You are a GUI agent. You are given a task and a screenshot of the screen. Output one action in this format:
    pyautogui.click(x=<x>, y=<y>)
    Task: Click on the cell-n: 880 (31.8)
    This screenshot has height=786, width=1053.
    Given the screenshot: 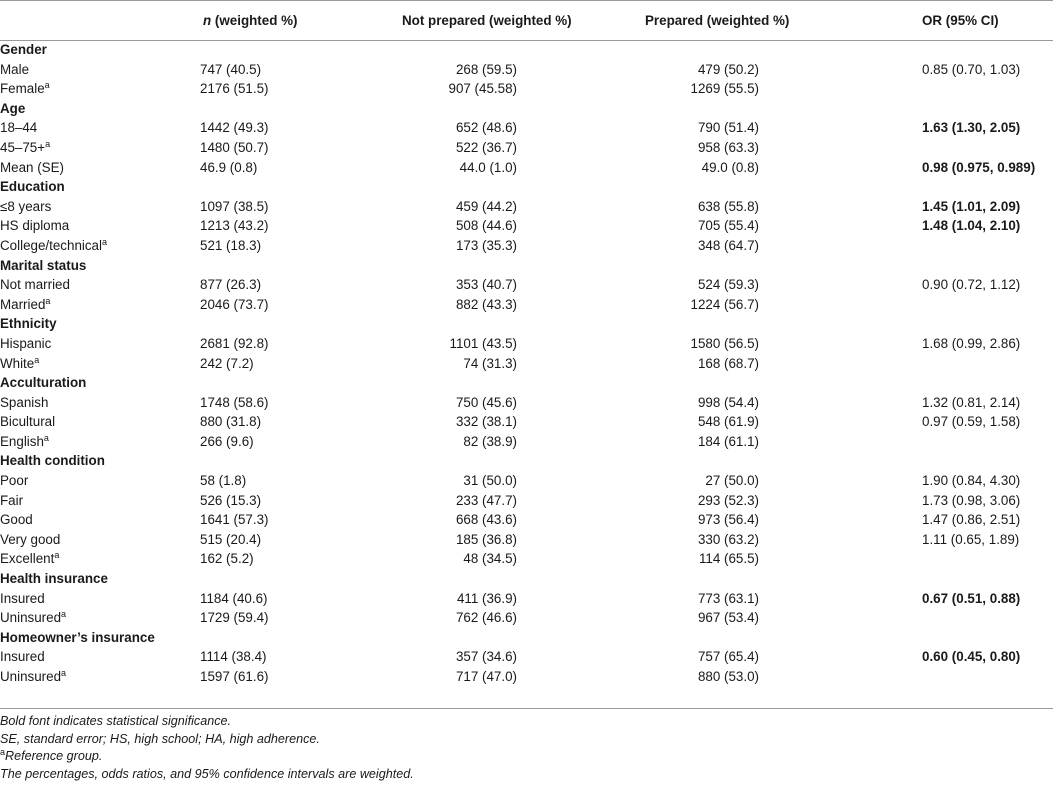 What is the action you would take?
    pyautogui.click(x=231, y=422)
    